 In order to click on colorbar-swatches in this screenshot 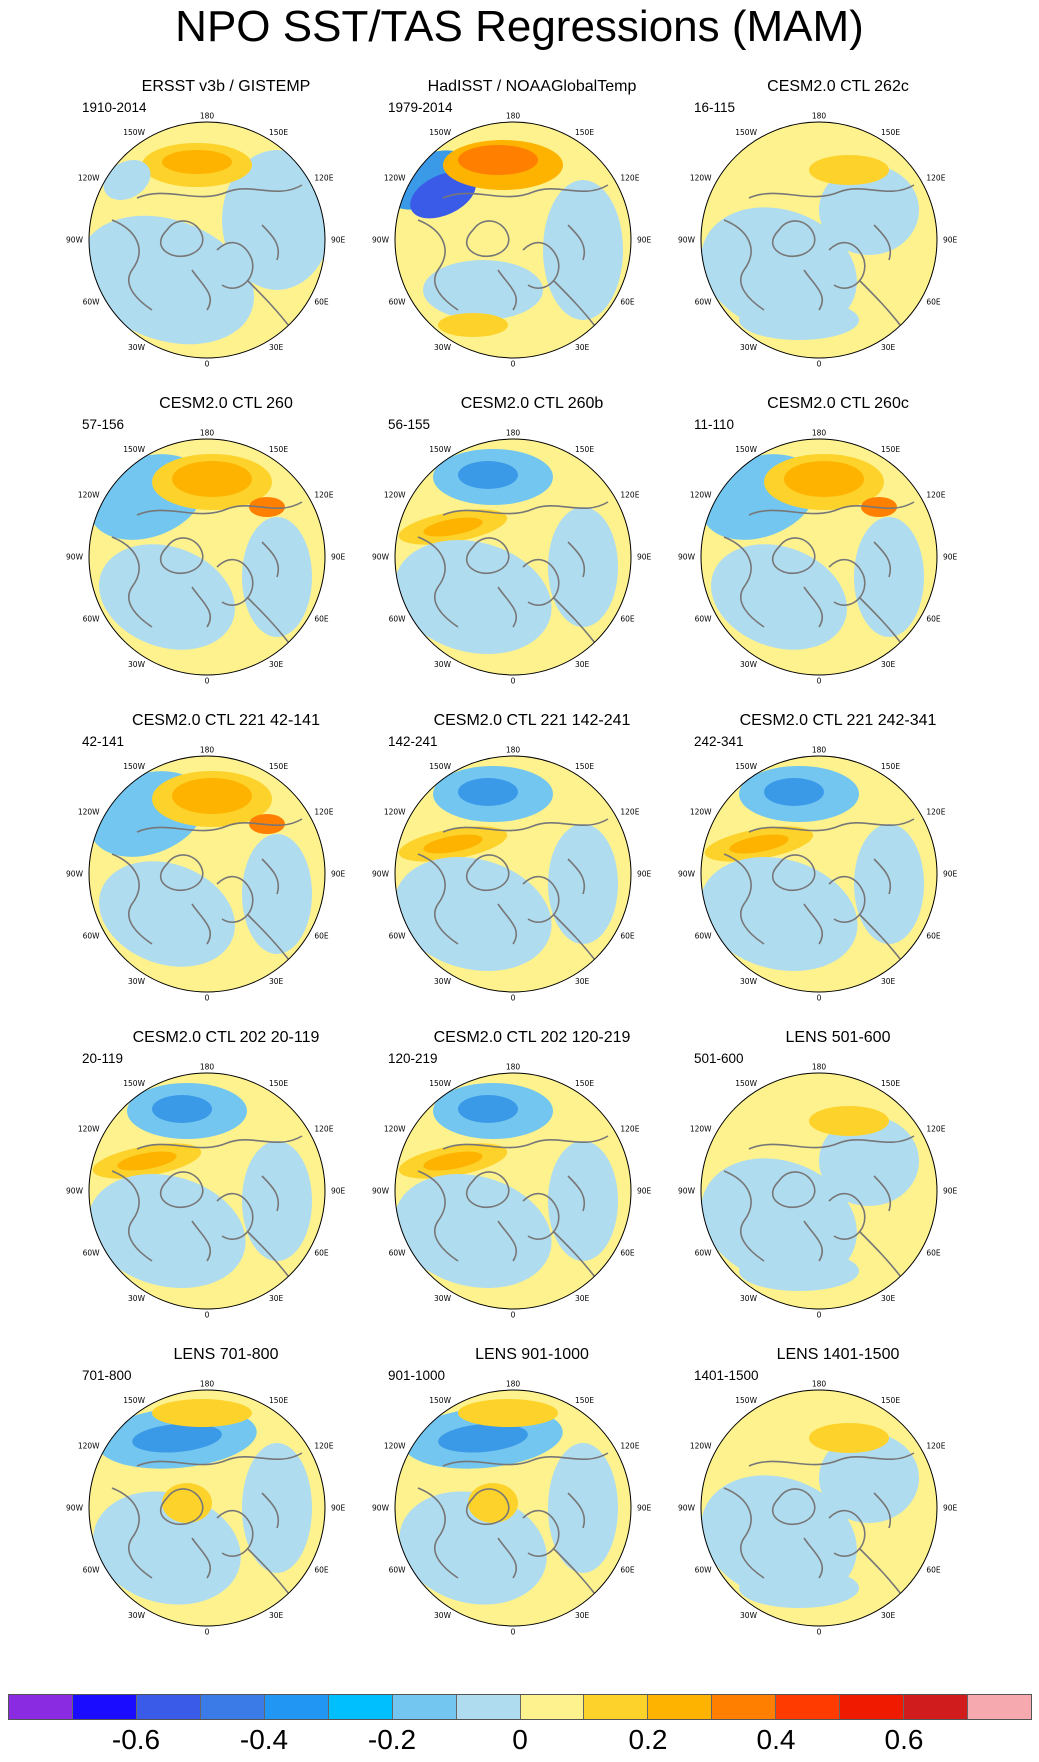, I will do `click(520, 1707)`.